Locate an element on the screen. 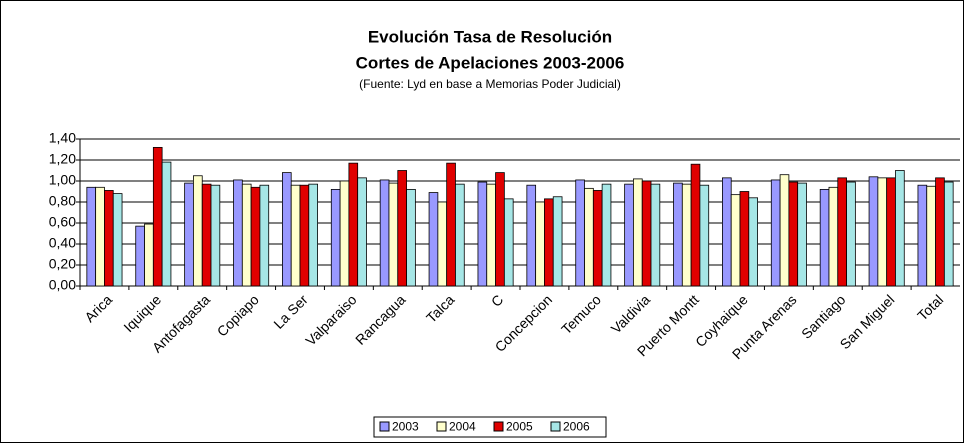 The width and height of the screenshot is (964, 443). legend-label: 2006 is located at coordinates (576, 427).